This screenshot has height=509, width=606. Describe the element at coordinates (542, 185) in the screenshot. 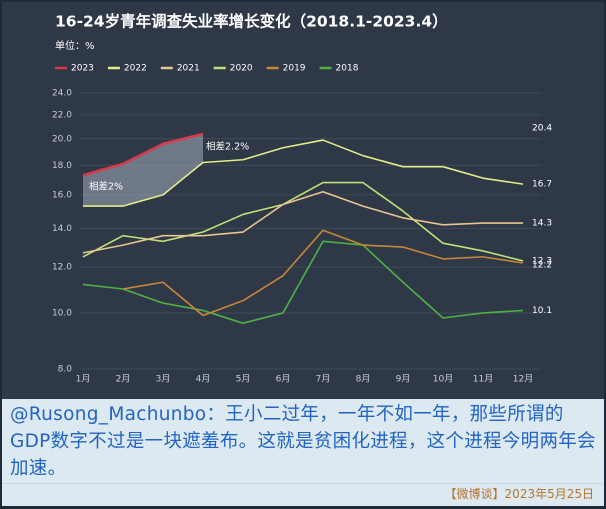

I see `end-label: 16.7` at that location.